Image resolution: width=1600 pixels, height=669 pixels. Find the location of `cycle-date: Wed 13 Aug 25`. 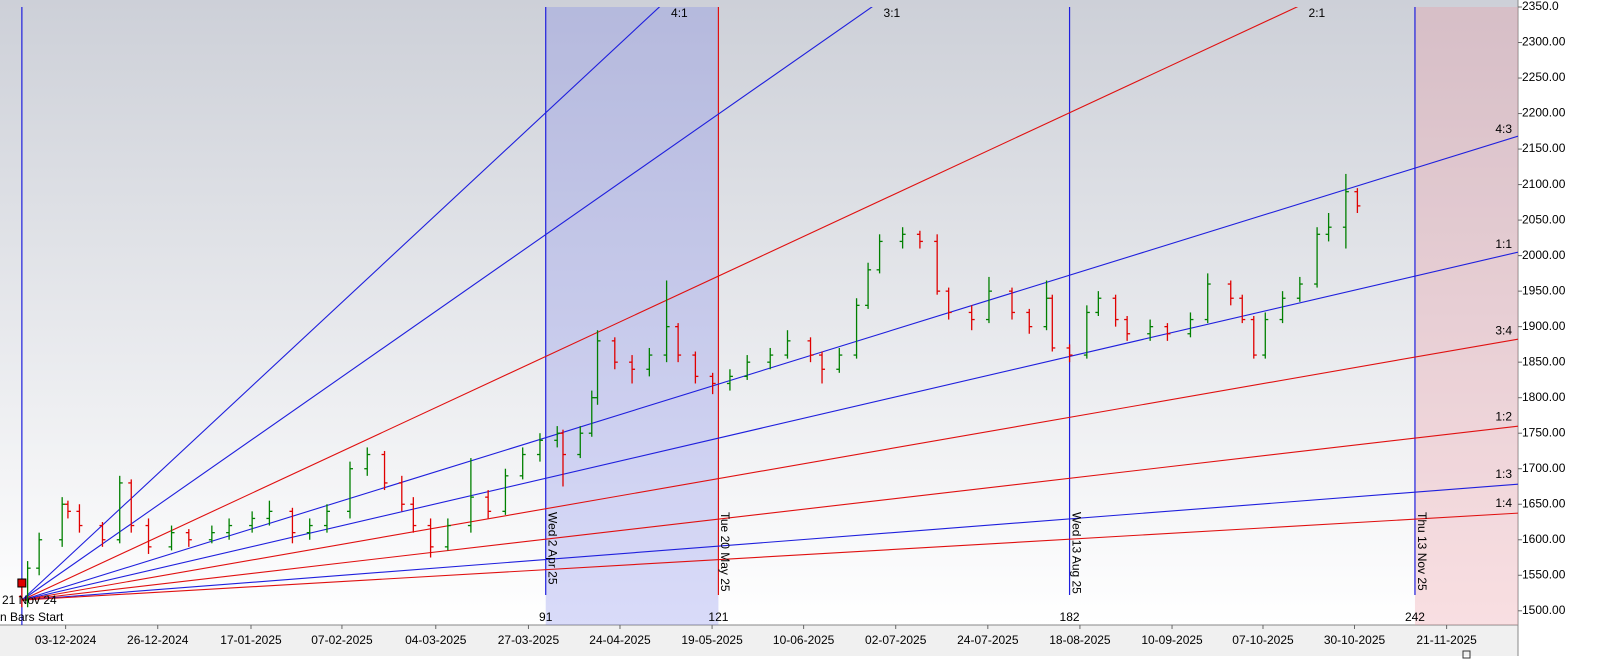

cycle-date: Wed 13 Aug 25 is located at coordinates (1076, 553).